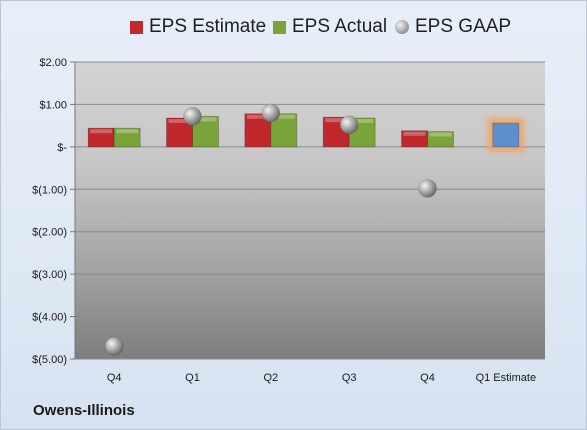  Describe the element at coordinates (49, 275) in the screenshot. I see `y-tick-label: $(3.00)` at that location.